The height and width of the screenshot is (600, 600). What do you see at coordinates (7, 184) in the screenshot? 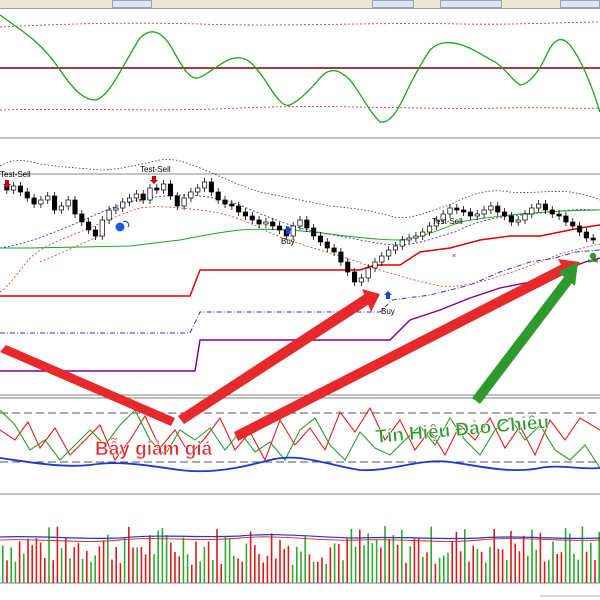
I see `sell-signal-marker` at bounding box center [7, 184].